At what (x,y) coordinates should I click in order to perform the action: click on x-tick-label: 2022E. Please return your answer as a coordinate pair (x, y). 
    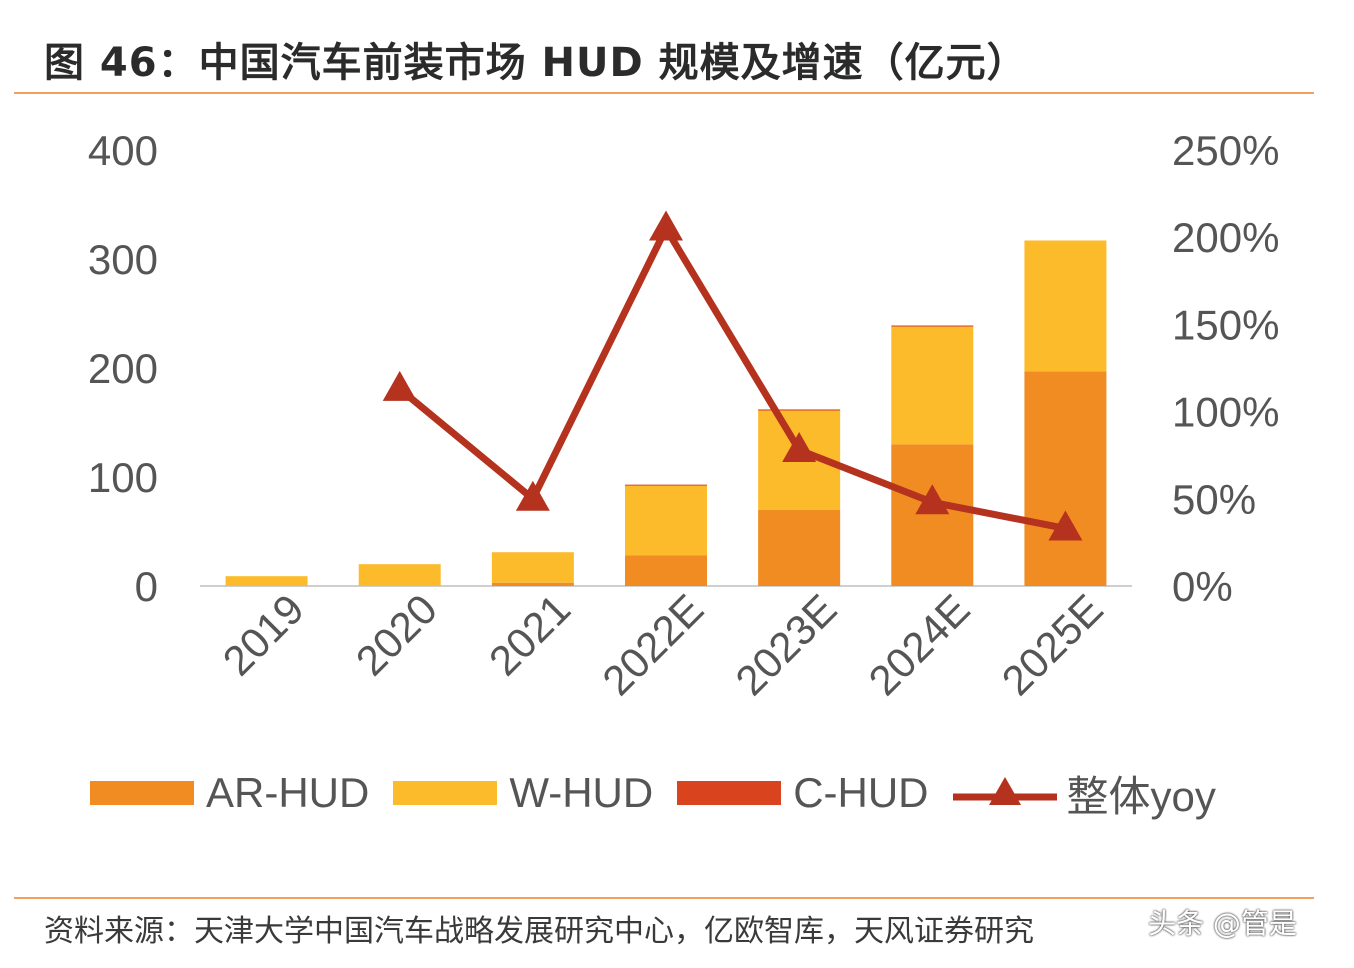
    Looking at the image, I should click on (652, 644).